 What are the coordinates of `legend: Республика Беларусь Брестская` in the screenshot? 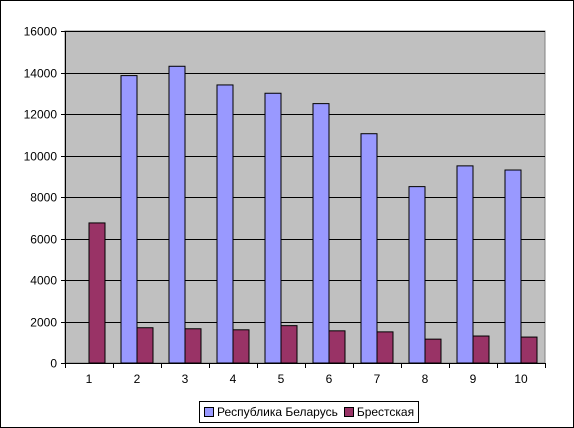 It's located at (309, 412).